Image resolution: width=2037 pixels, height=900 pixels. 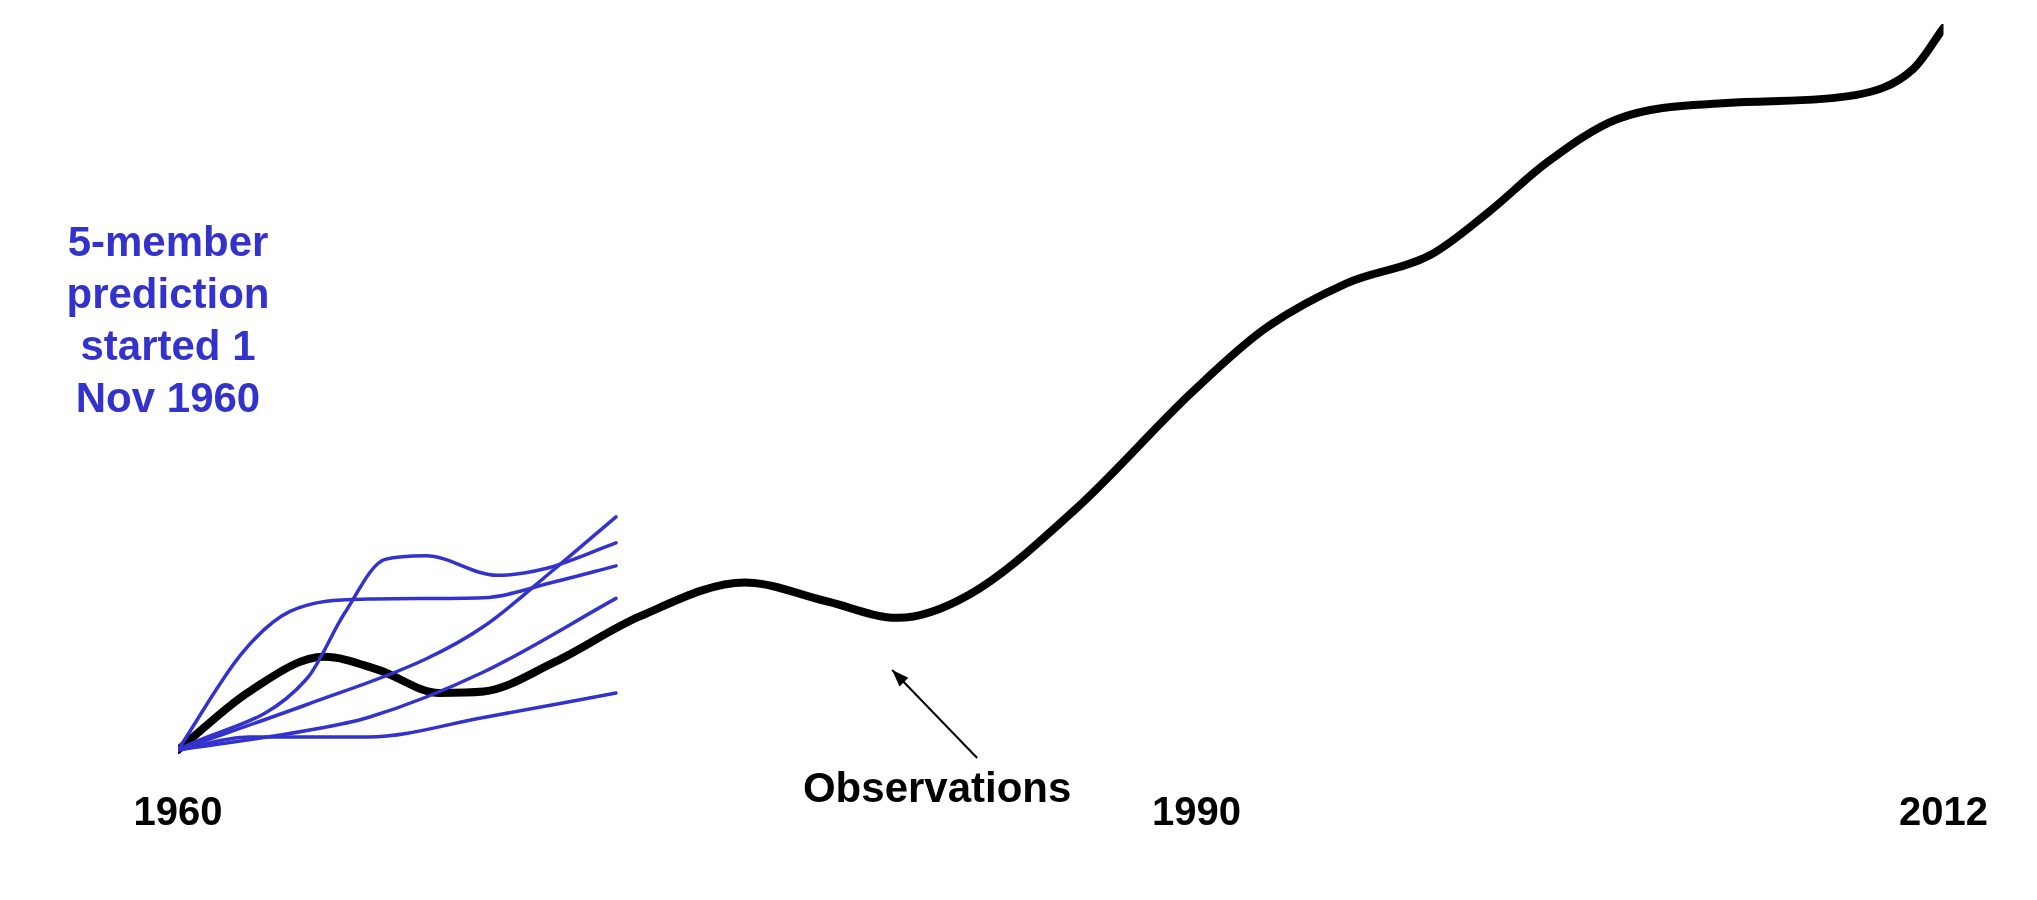 What do you see at coordinates (937, 787) in the screenshot?
I see `text: Observations` at bounding box center [937, 787].